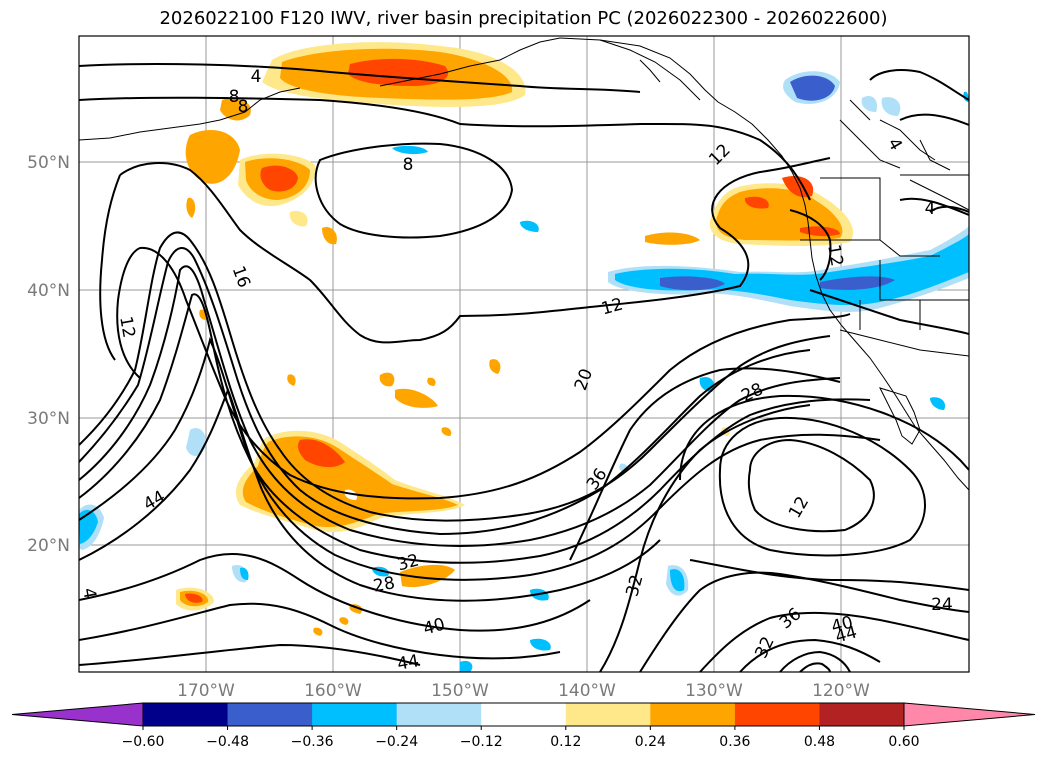 The image size is (1047, 765). What do you see at coordinates (903, 742) in the screenshot?
I see `colorbar-tick-label: 0.60` at bounding box center [903, 742].